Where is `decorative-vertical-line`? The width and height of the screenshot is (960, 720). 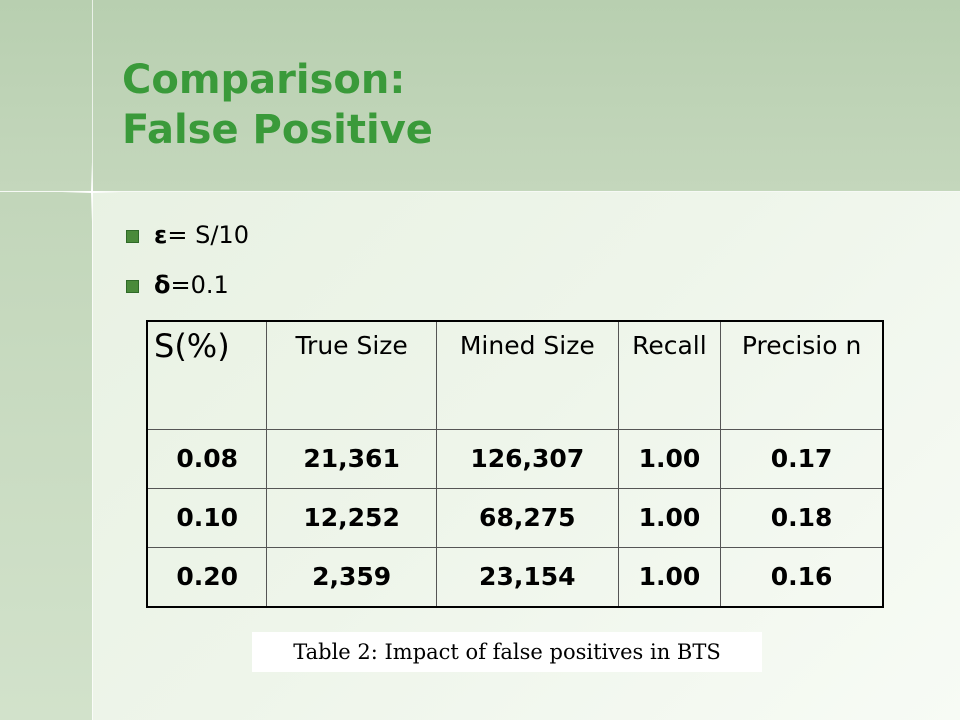
decorative-vertical-line is located at coordinates (92, 360).